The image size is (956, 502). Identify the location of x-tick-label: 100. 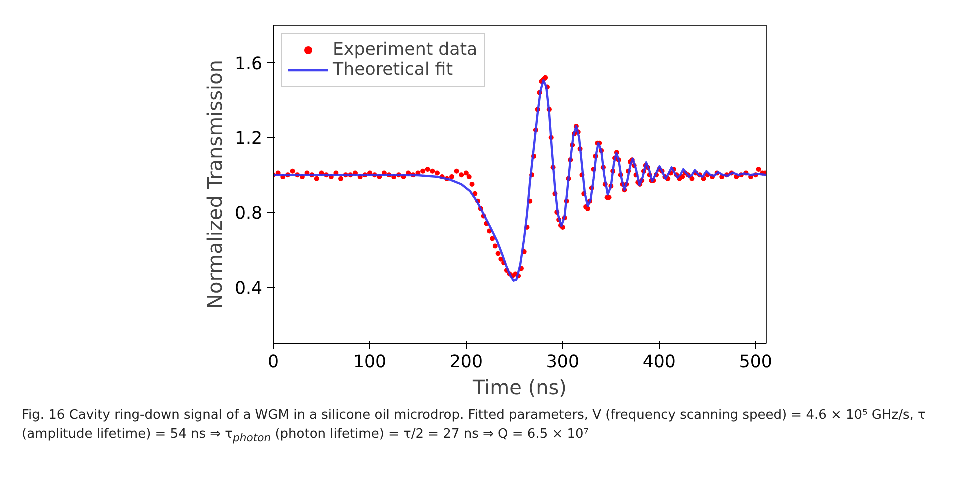
(370, 362).